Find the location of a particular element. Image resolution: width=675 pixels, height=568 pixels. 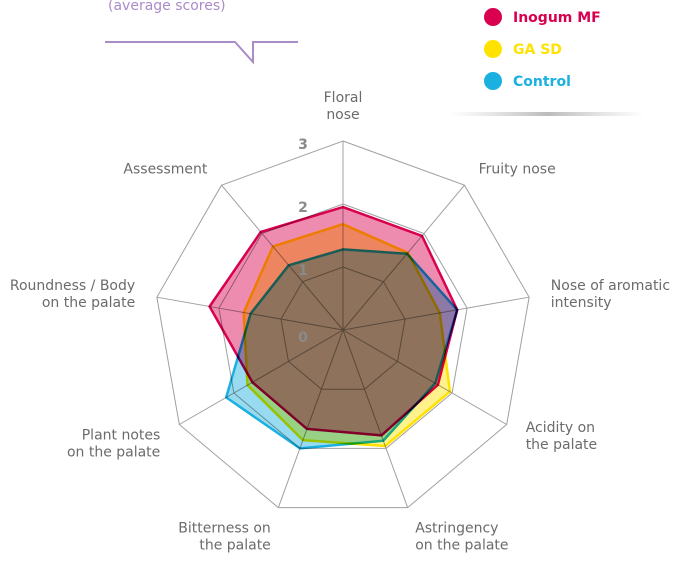

legend-shadow is located at coordinates (547, 114).